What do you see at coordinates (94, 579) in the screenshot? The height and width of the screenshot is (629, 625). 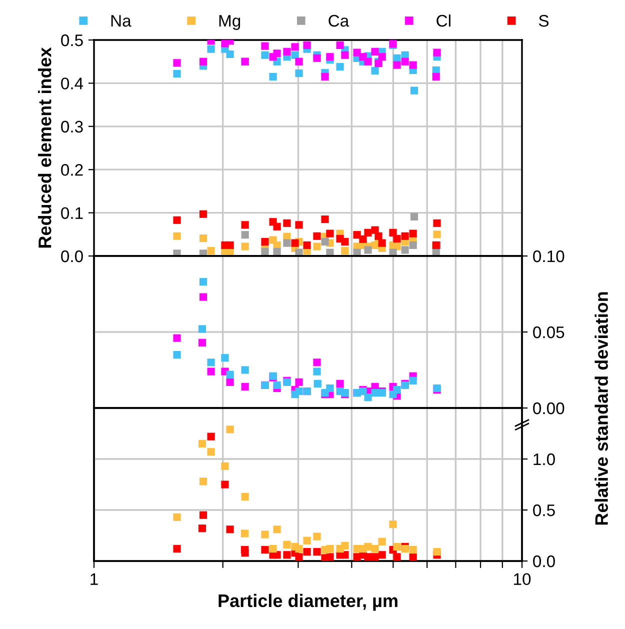 I see `x-tick-label: 1` at bounding box center [94, 579].